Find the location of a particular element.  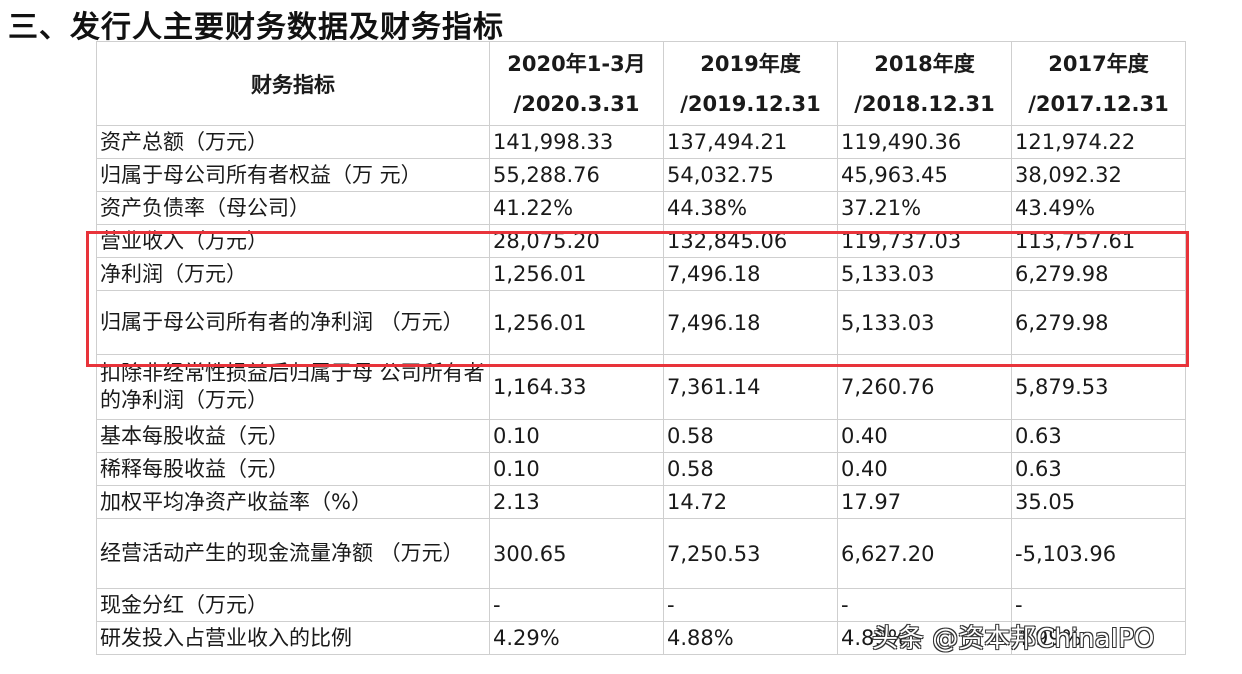

row-label: 现金分红（万元） is located at coordinates (293, 605).